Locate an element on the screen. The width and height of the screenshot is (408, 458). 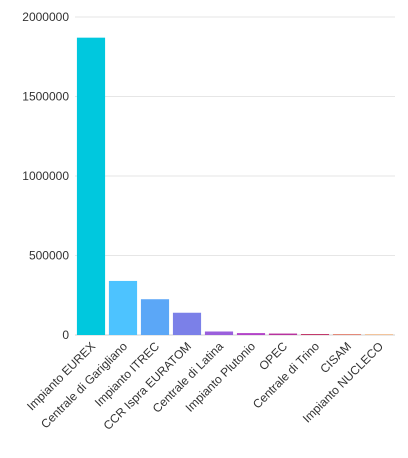
y-tick-label: 0 is located at coordinates (65, 335).